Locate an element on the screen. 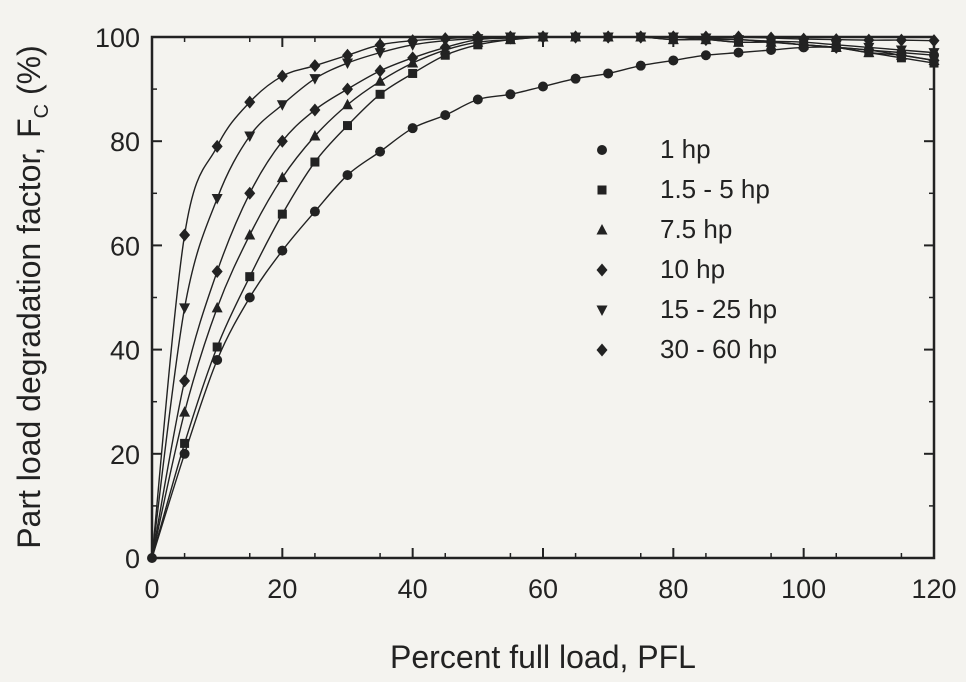 This screenshot has height=682, width=966. legend-label: 7.5 hp is located at coordinates (696, 229).